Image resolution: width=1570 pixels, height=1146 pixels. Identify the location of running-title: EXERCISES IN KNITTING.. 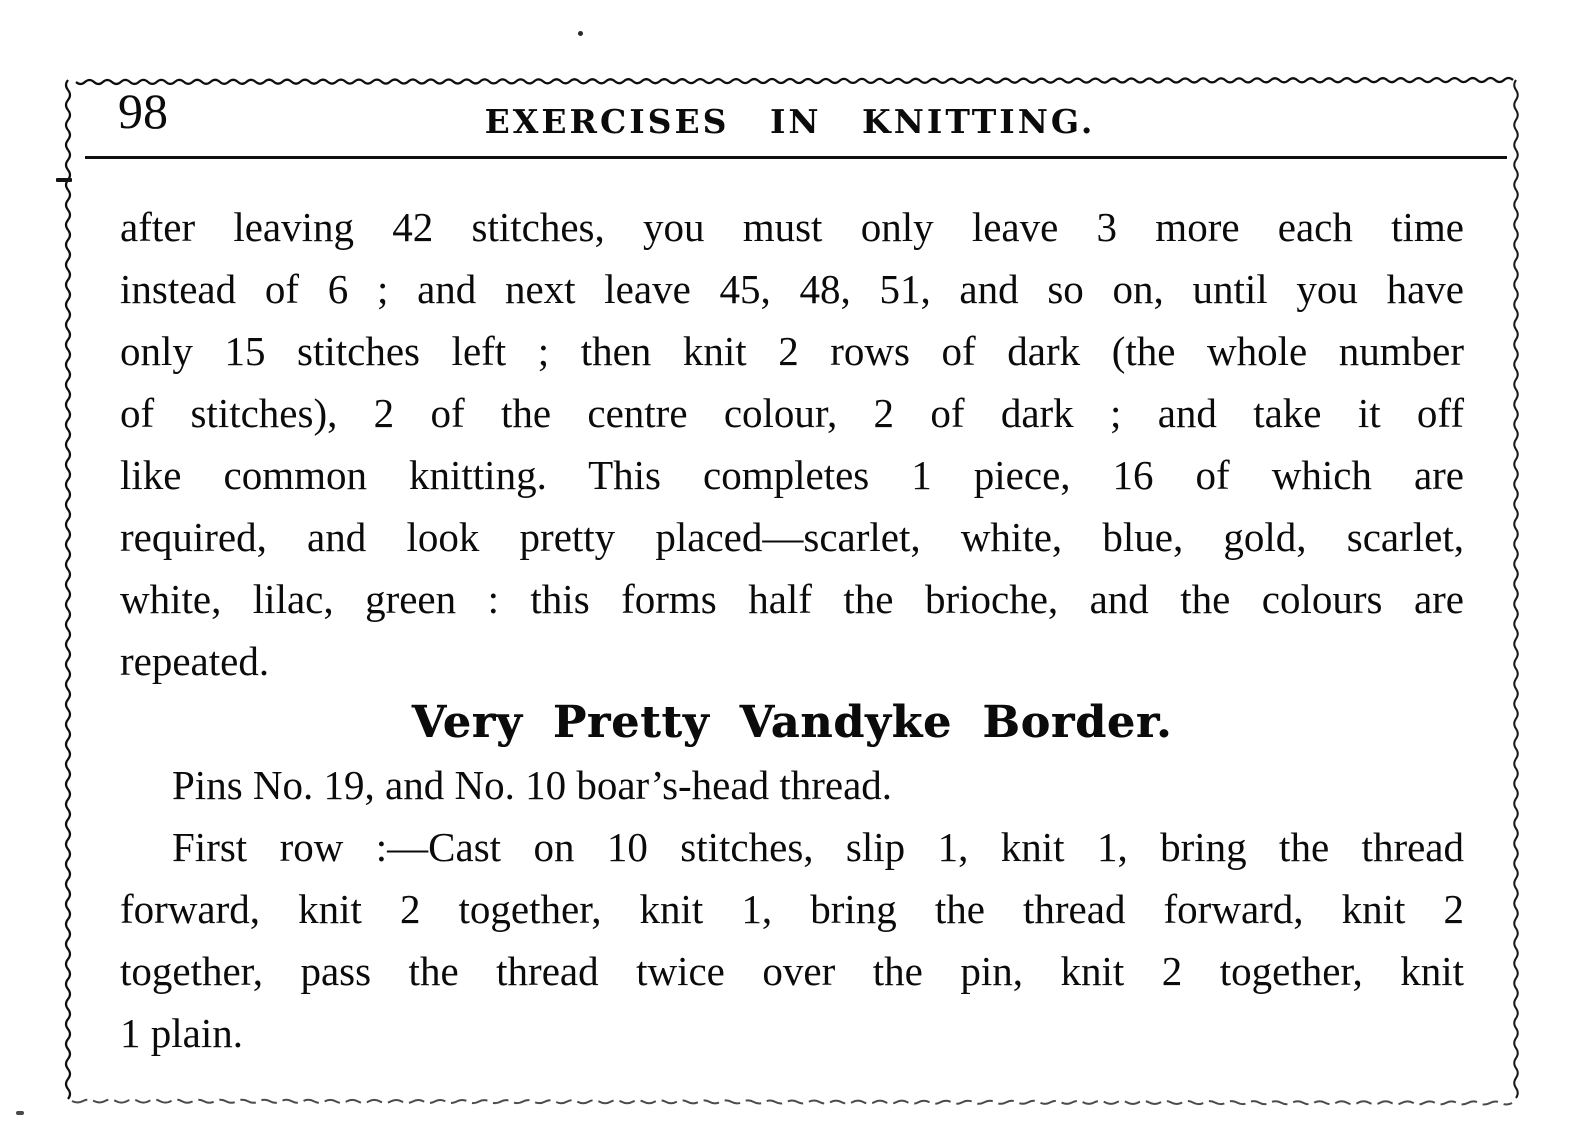
(790, 121).